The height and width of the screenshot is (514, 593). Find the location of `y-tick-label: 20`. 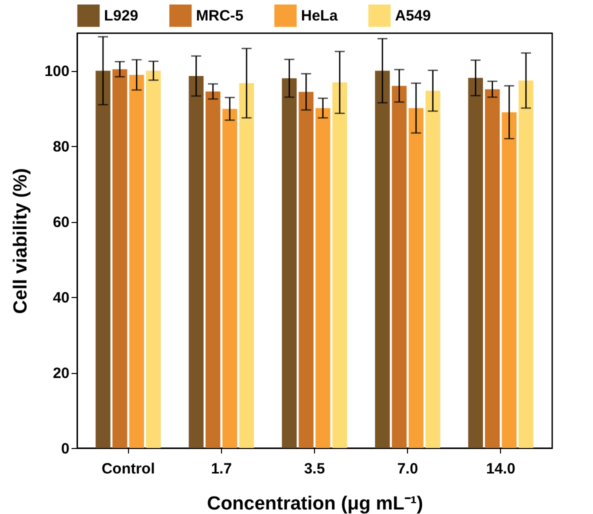

y-tick-label: 20 is located at coordinates (61, 373).